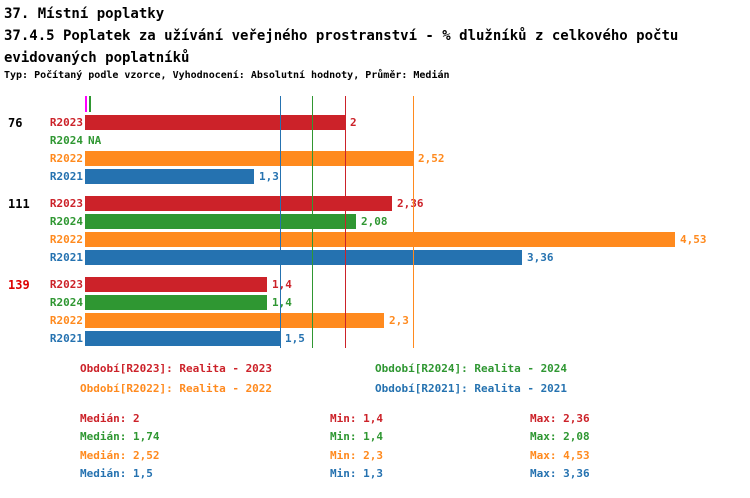 The height and width of the screenshot is (498, 750). What do you see at coordinates (86, 104) in the screenshot?
I see `axis-marker-magenta` at bounding box center [86, 104].